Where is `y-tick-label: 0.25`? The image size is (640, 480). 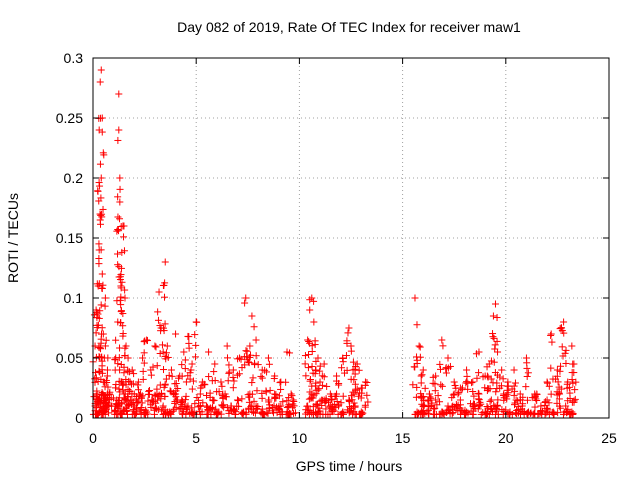 y-tick-label: 0.25 is located at coordinates (69, 118).